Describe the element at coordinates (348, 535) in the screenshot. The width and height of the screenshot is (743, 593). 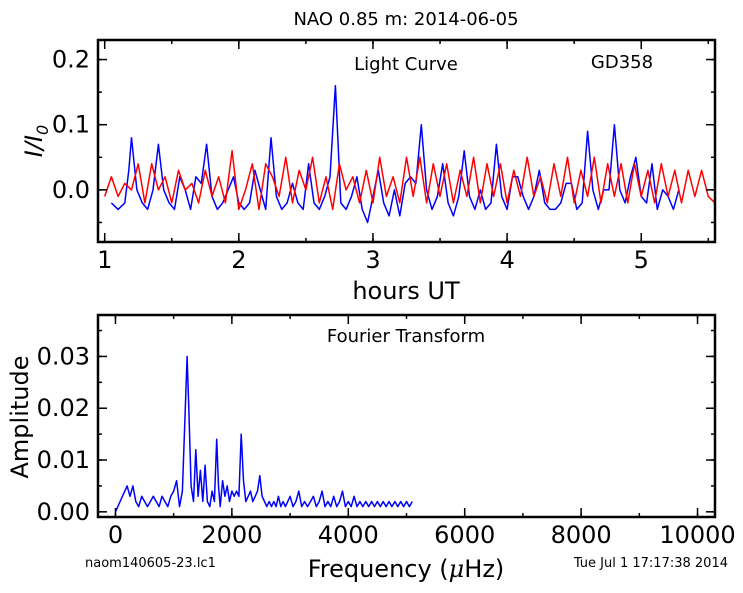
I see `fourier-xtick-label-2: 4000` at that location.